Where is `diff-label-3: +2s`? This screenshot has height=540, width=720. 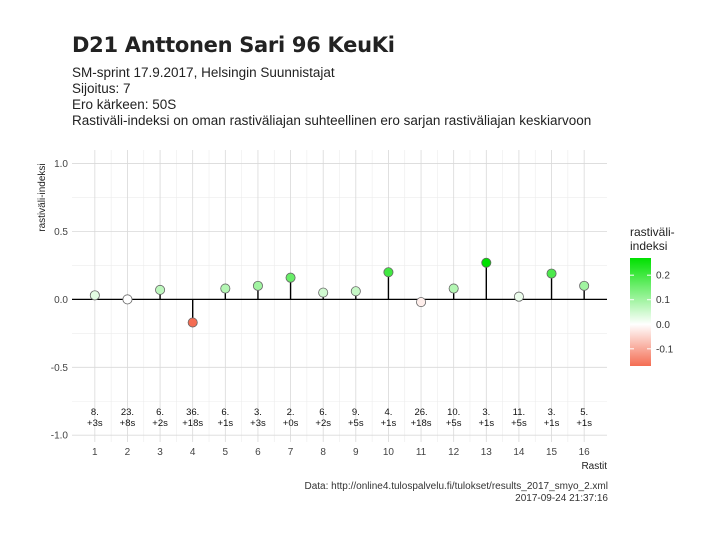 diff-label-3: +2s is located at coordinates (160, 423).